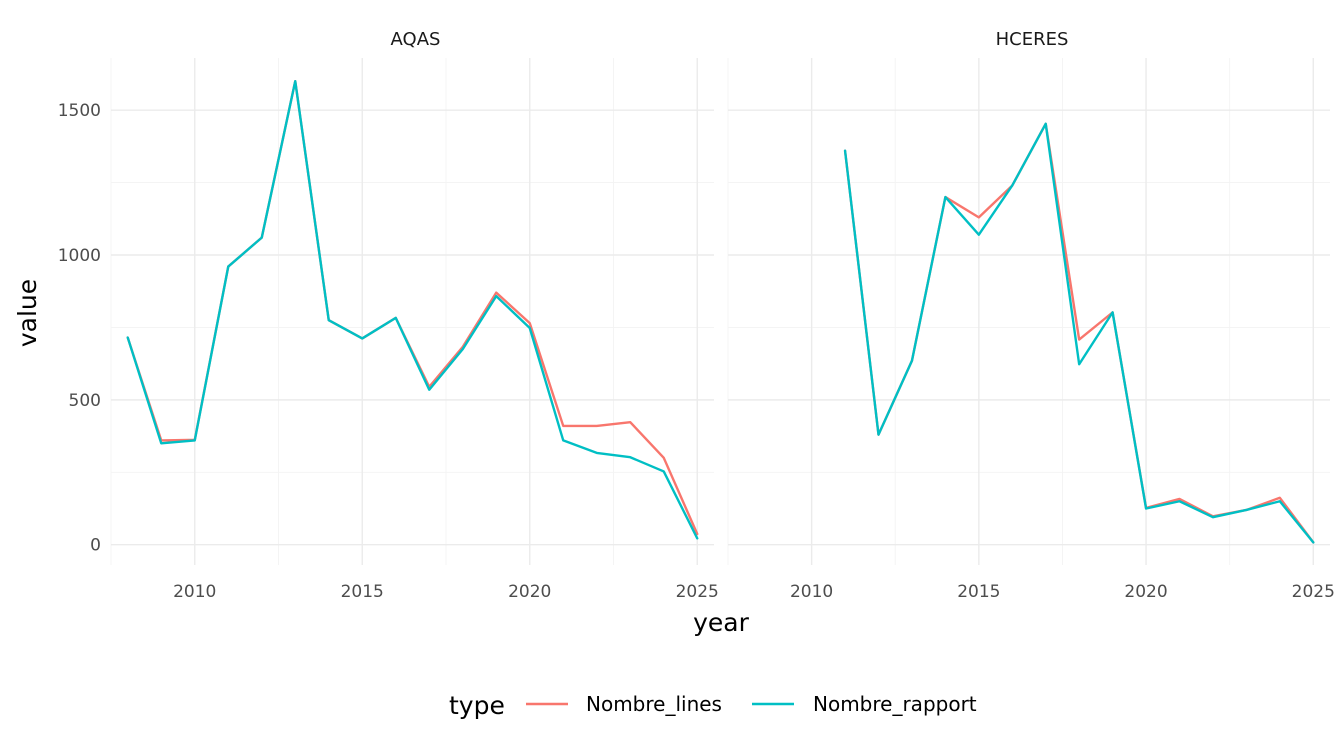 Image resolution: width=1344 pixels, height=756 pixels. Describe the element at coordinates (1032, 39) in the screenshot. I see `facet-strip-label: HCERES` at that location.